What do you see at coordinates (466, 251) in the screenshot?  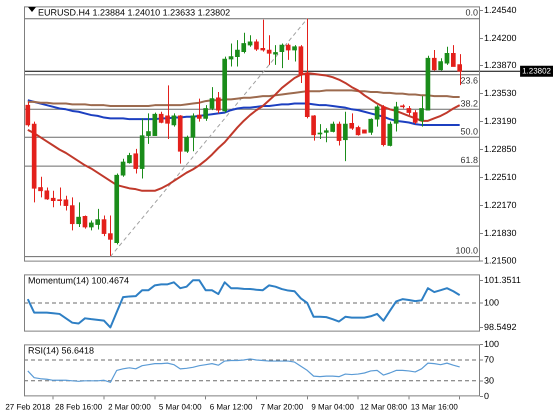 I see `annotation: 100.0` at bounding box center [466, 251].